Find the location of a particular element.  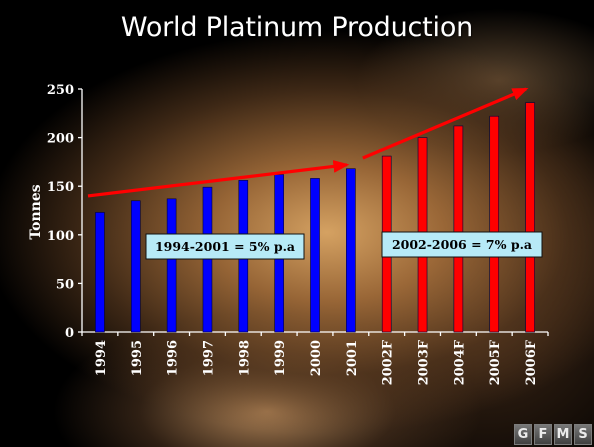

x-tick-label: 1999 is located at coordinates (280, 358).